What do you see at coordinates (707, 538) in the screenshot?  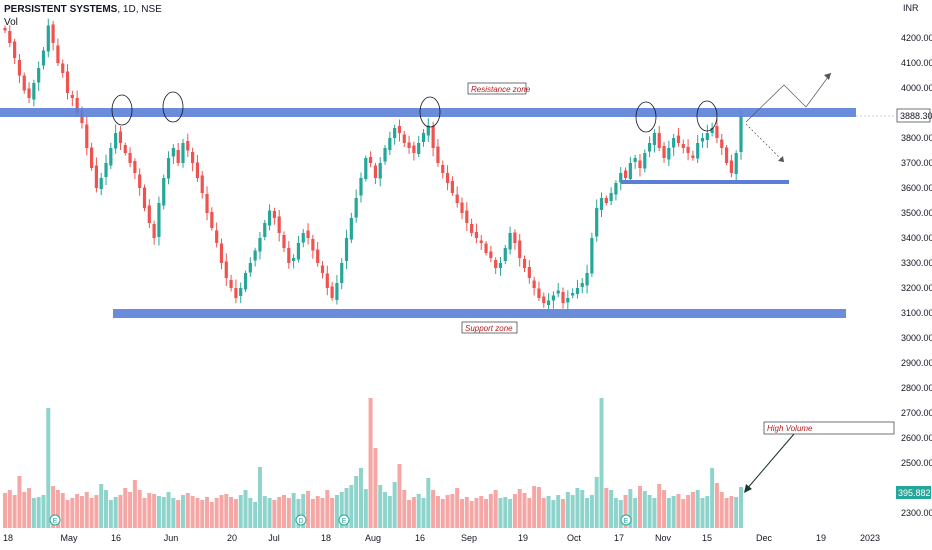 I see `time-tick-label: 15` at bounding box center [707, 538].